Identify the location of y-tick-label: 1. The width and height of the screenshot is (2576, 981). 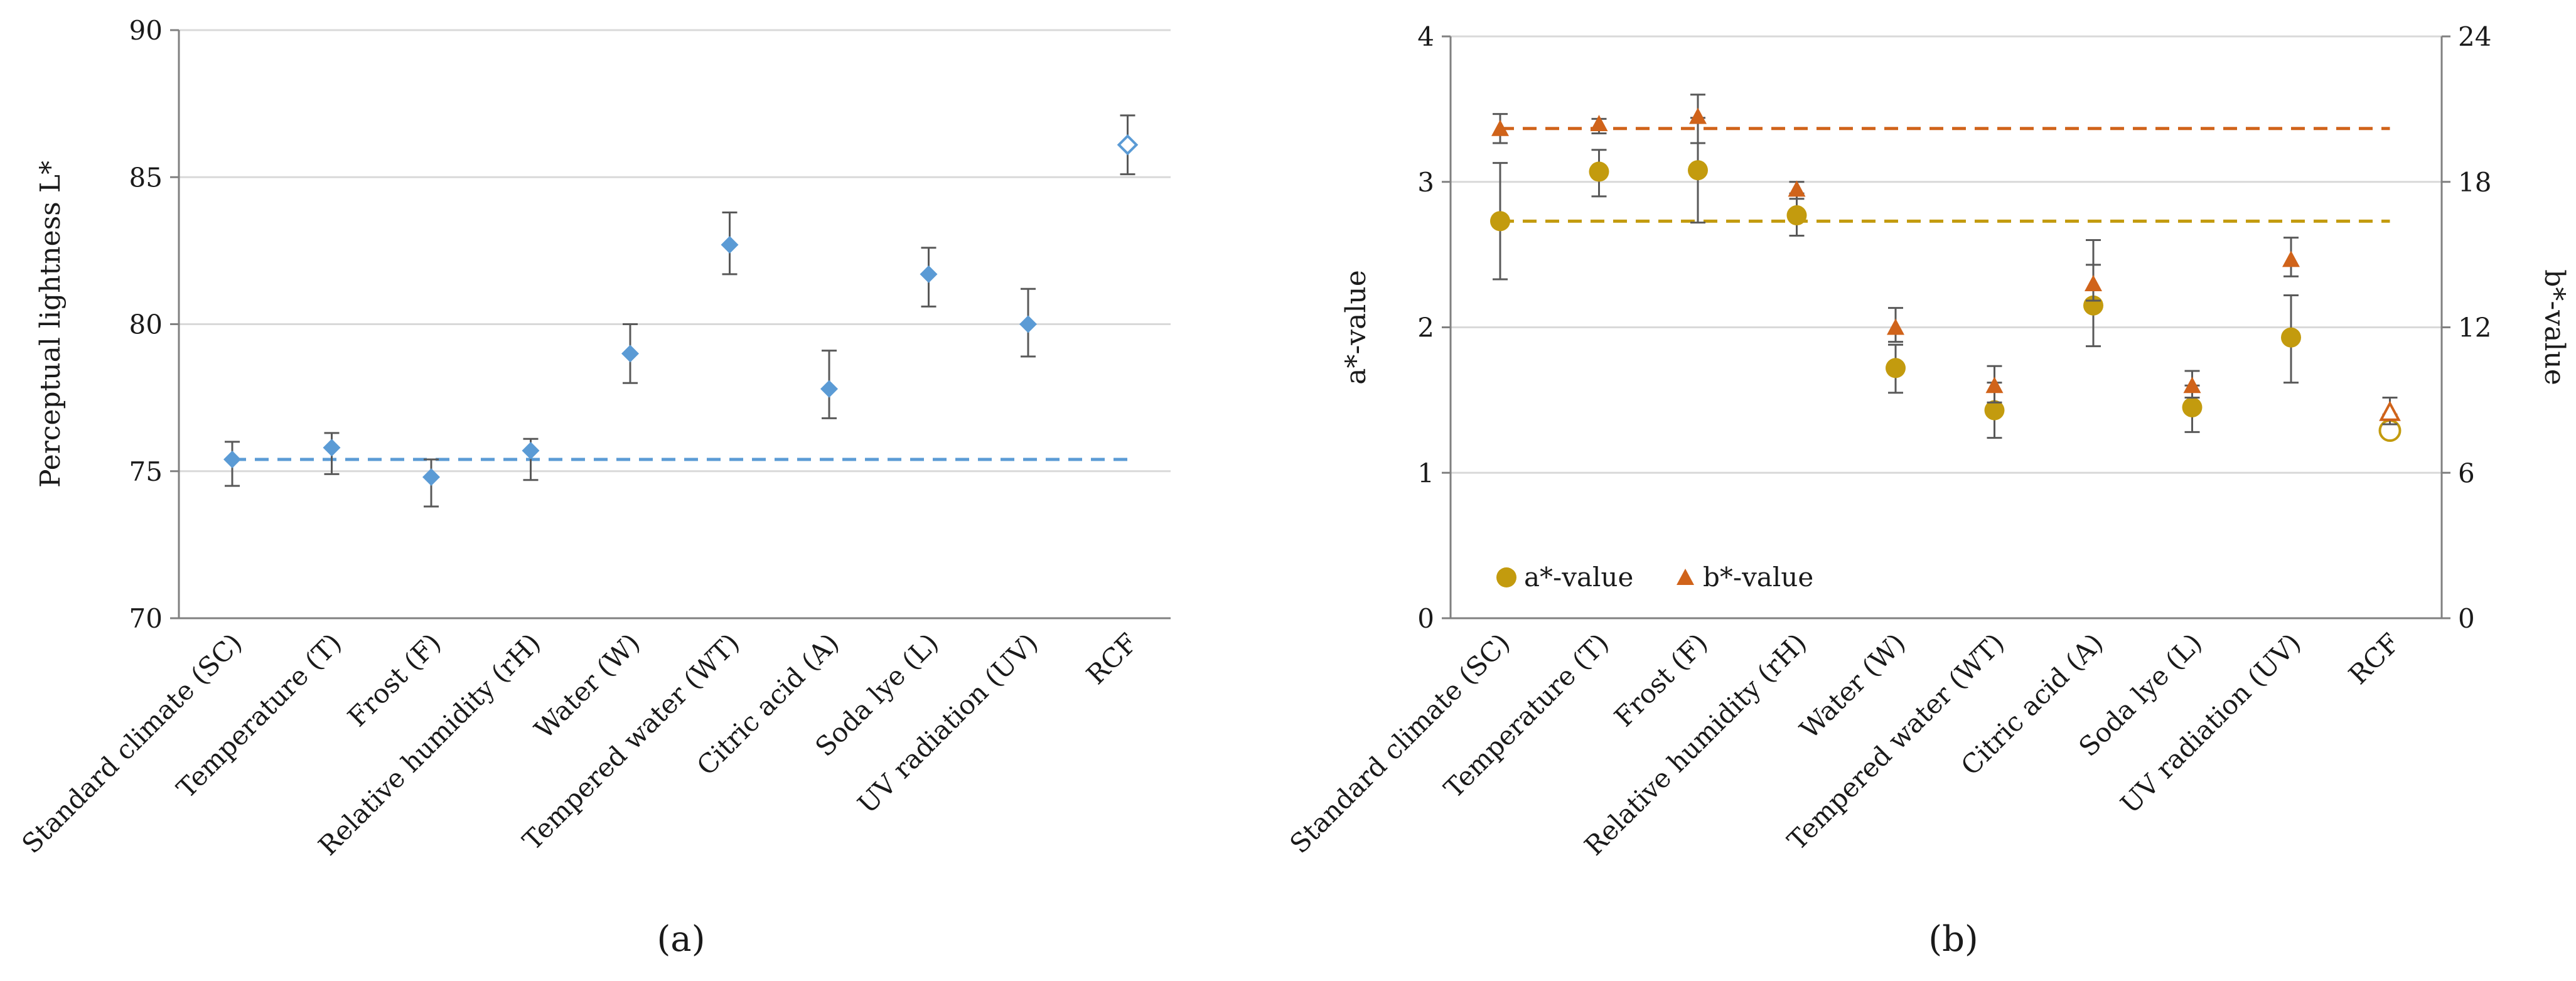
(1425, 473).